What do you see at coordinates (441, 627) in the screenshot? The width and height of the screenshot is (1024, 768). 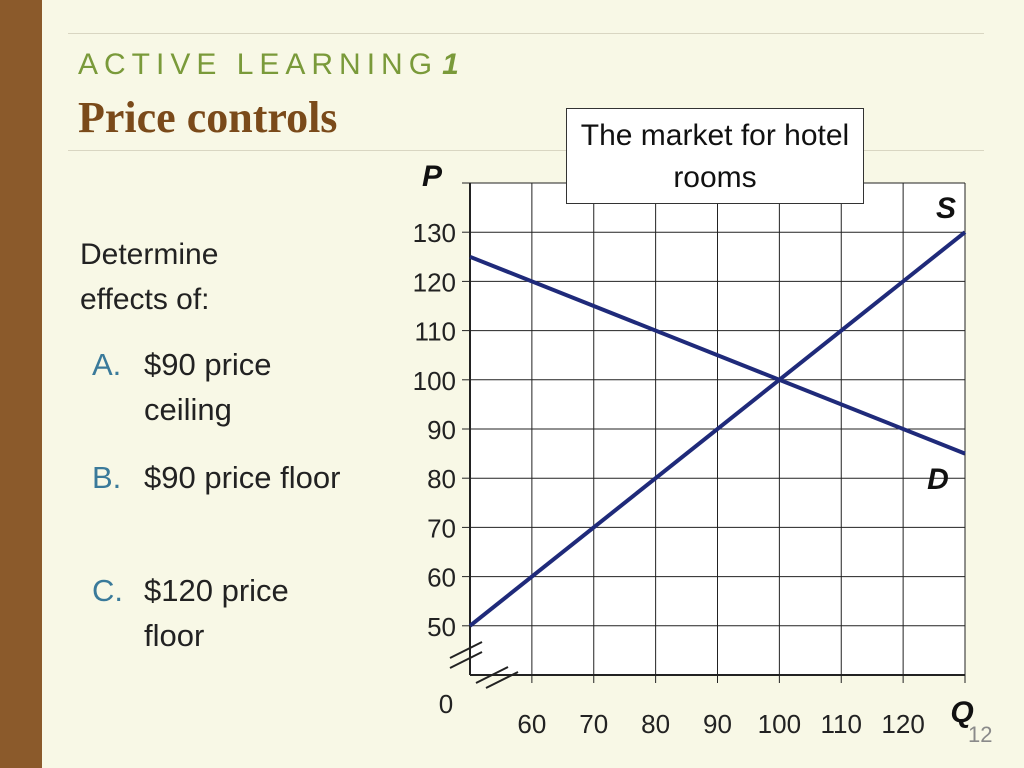 I see `y-tick-label: 50` at bounding box center [441, 627].